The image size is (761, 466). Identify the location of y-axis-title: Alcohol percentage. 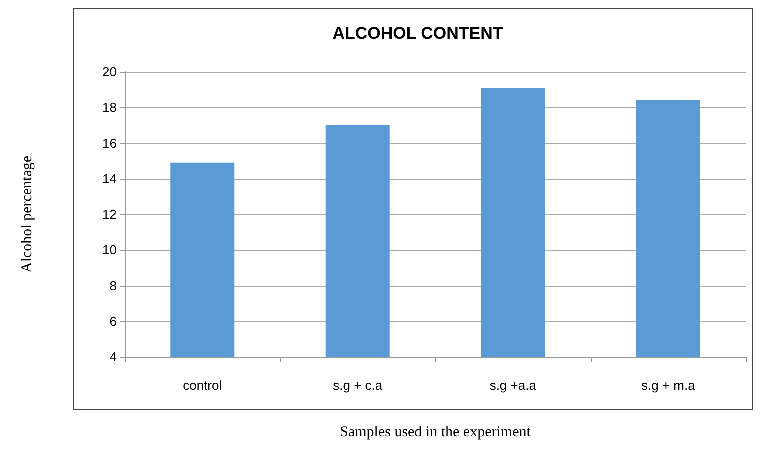
(28, 215).